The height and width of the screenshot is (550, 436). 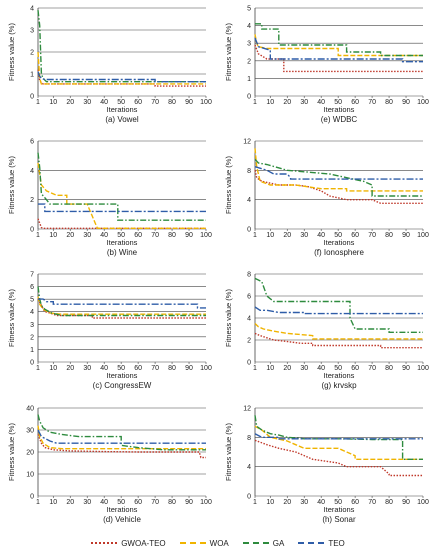 What do you see at coordinates (336, 543) in the screenshot?
I see `legend-label-teo: TEO` at bounding box center [336, 543].